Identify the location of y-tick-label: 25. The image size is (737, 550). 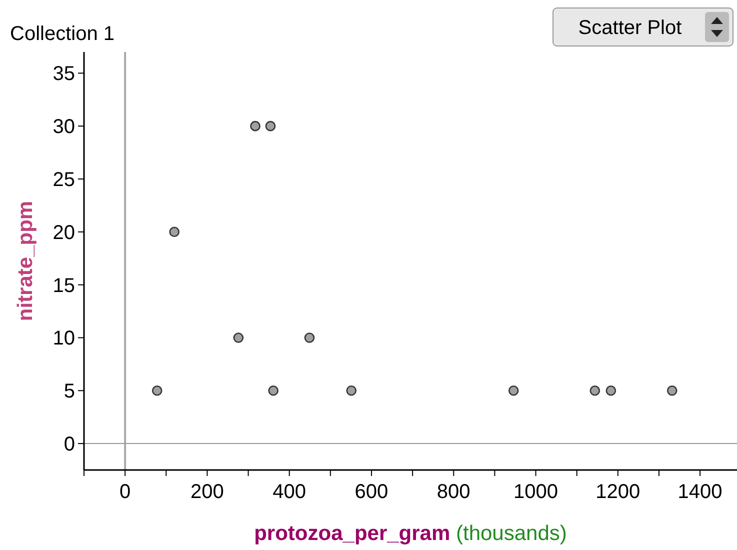
(63, 179).